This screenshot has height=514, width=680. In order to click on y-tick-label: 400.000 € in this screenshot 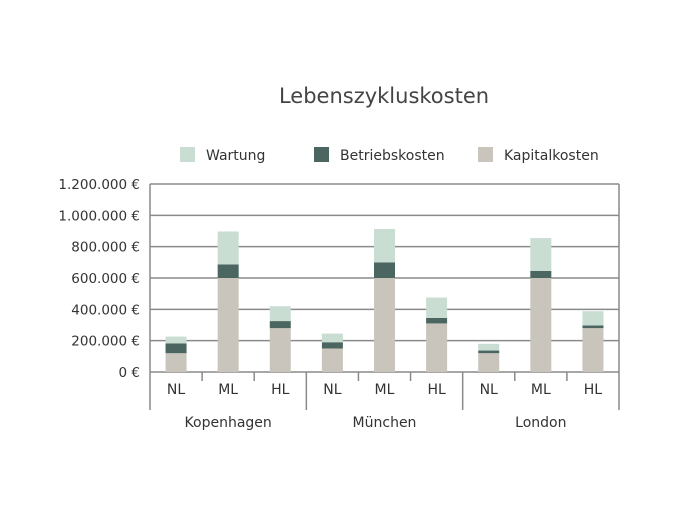, I will do `click(105, 310)`.